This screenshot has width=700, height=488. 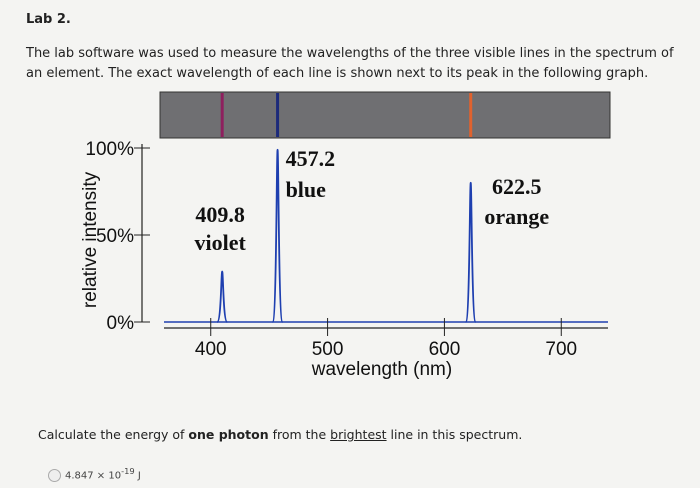 I want to click on peak-name: violet, so click(x=221, y=242).